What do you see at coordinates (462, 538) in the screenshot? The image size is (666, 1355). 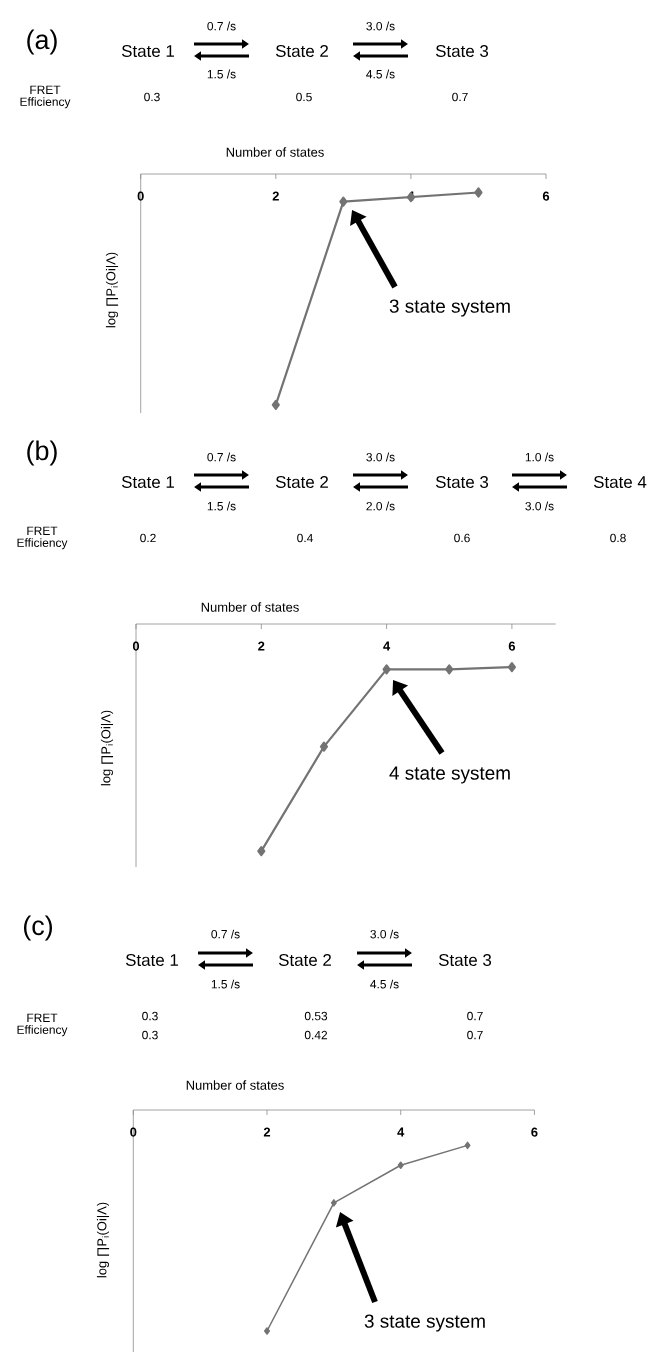 I see `text: 0.6` at bounding box center [462, 538].